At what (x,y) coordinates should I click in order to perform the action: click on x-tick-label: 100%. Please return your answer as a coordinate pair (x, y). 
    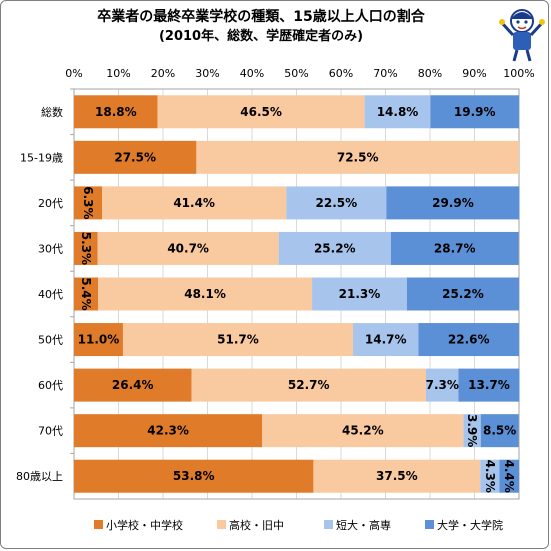
    Looking at the image, I should click on (518, 73).